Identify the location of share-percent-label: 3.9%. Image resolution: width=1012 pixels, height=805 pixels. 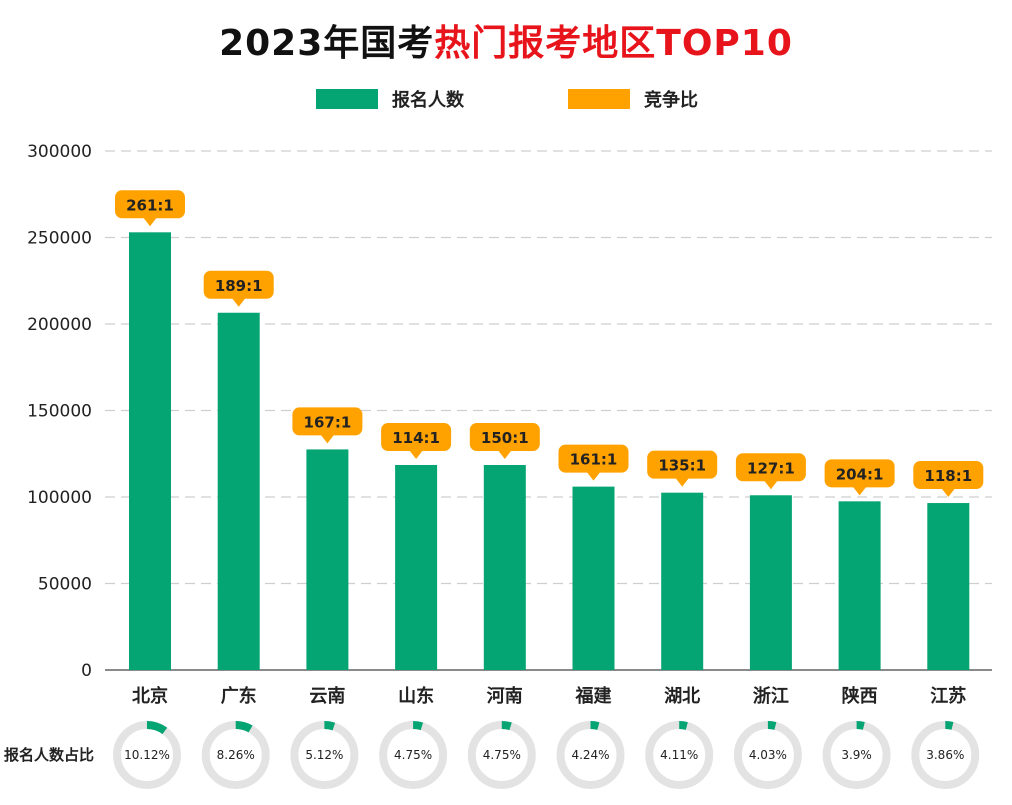
(856, 755).